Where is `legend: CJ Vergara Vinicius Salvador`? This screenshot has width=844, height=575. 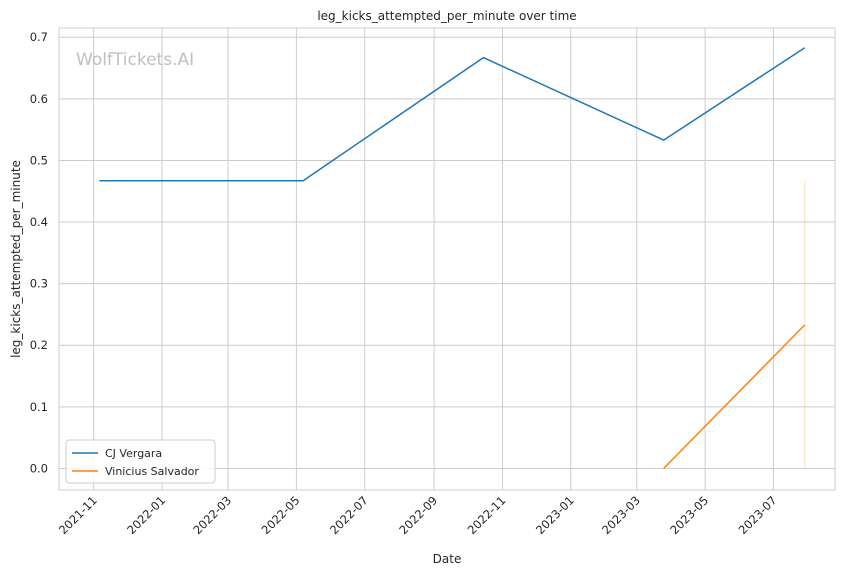
legend: CJ Vergara Vinicius Salvador is located at coordinates (140, 461).